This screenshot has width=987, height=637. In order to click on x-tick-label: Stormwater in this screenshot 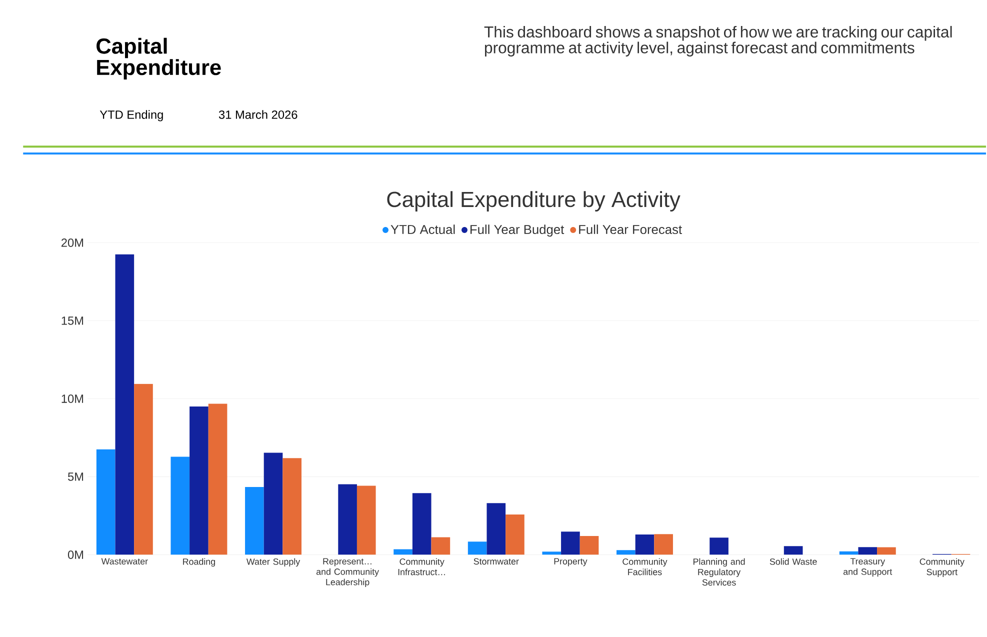, I will do `click(496, 561)`.